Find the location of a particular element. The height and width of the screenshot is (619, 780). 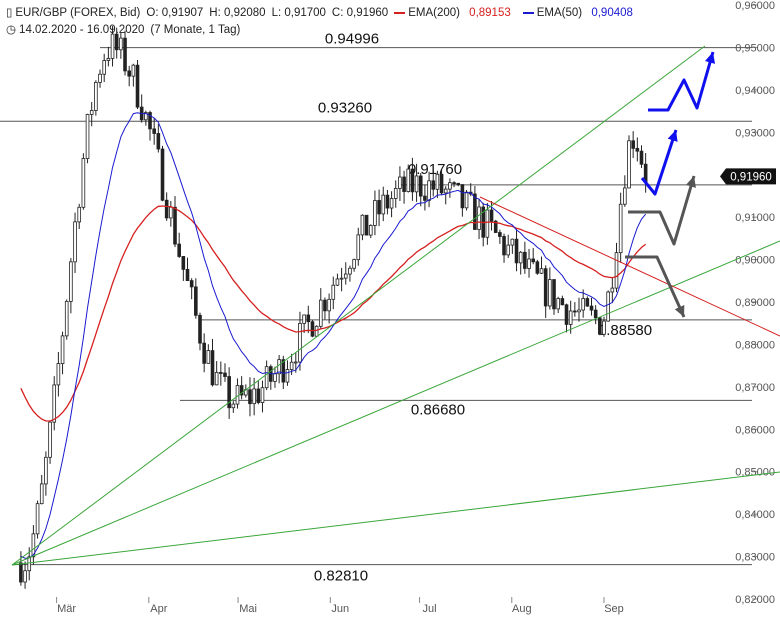

open-value: O: 0,91907 is located at coordinates (175, 13).